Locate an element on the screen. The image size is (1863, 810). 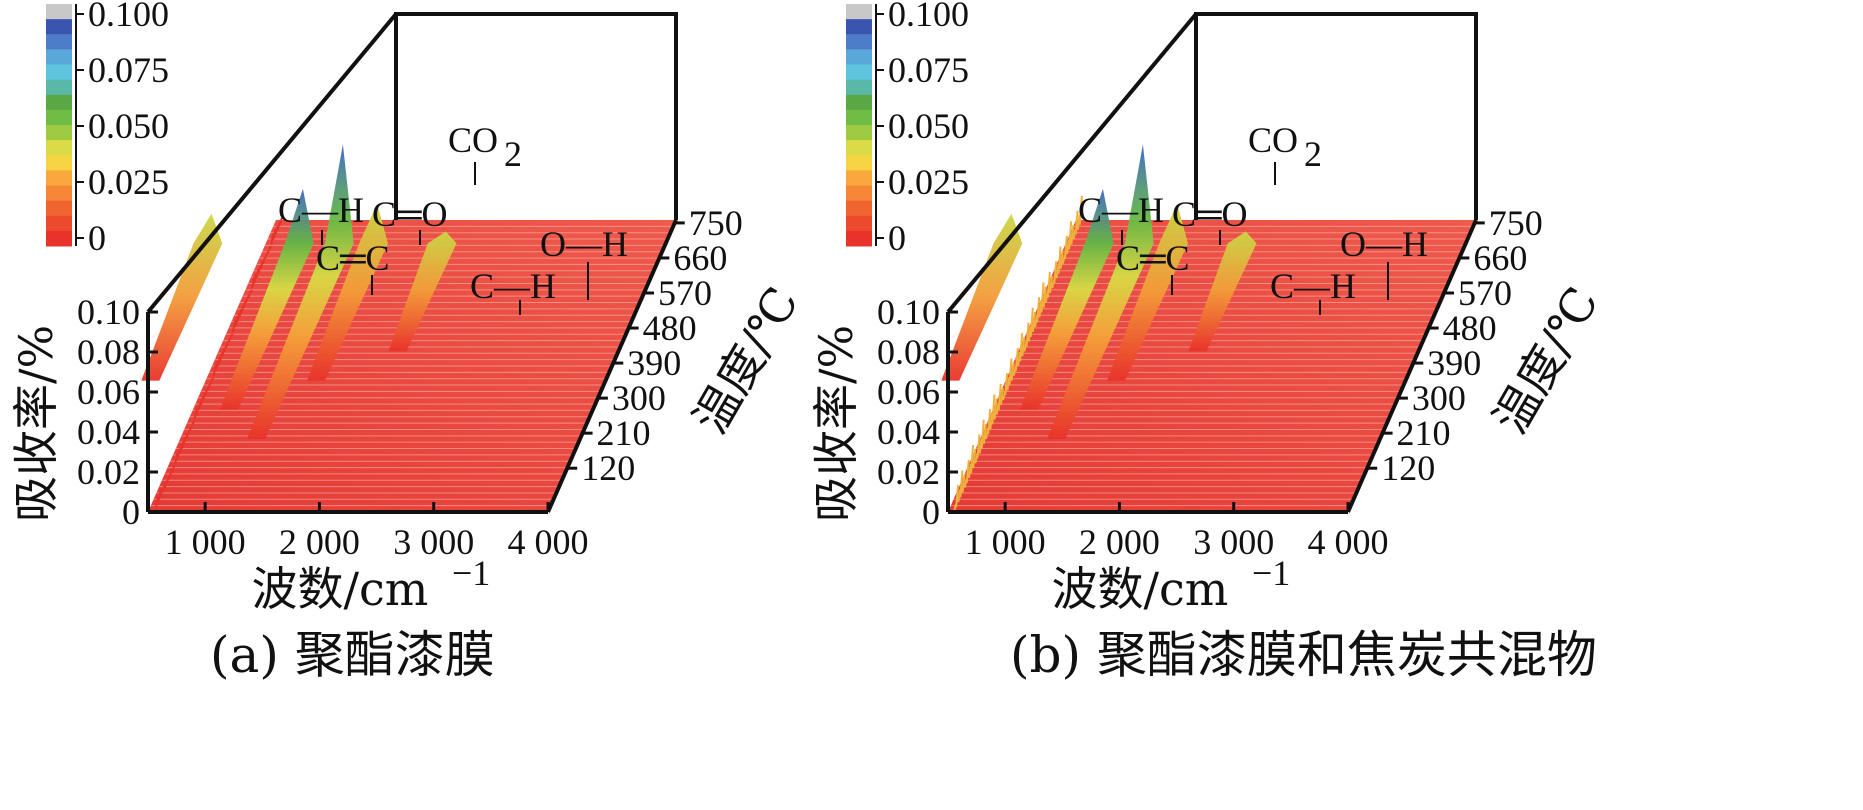
peak-label: C—H is located at coordinates (321, 210).